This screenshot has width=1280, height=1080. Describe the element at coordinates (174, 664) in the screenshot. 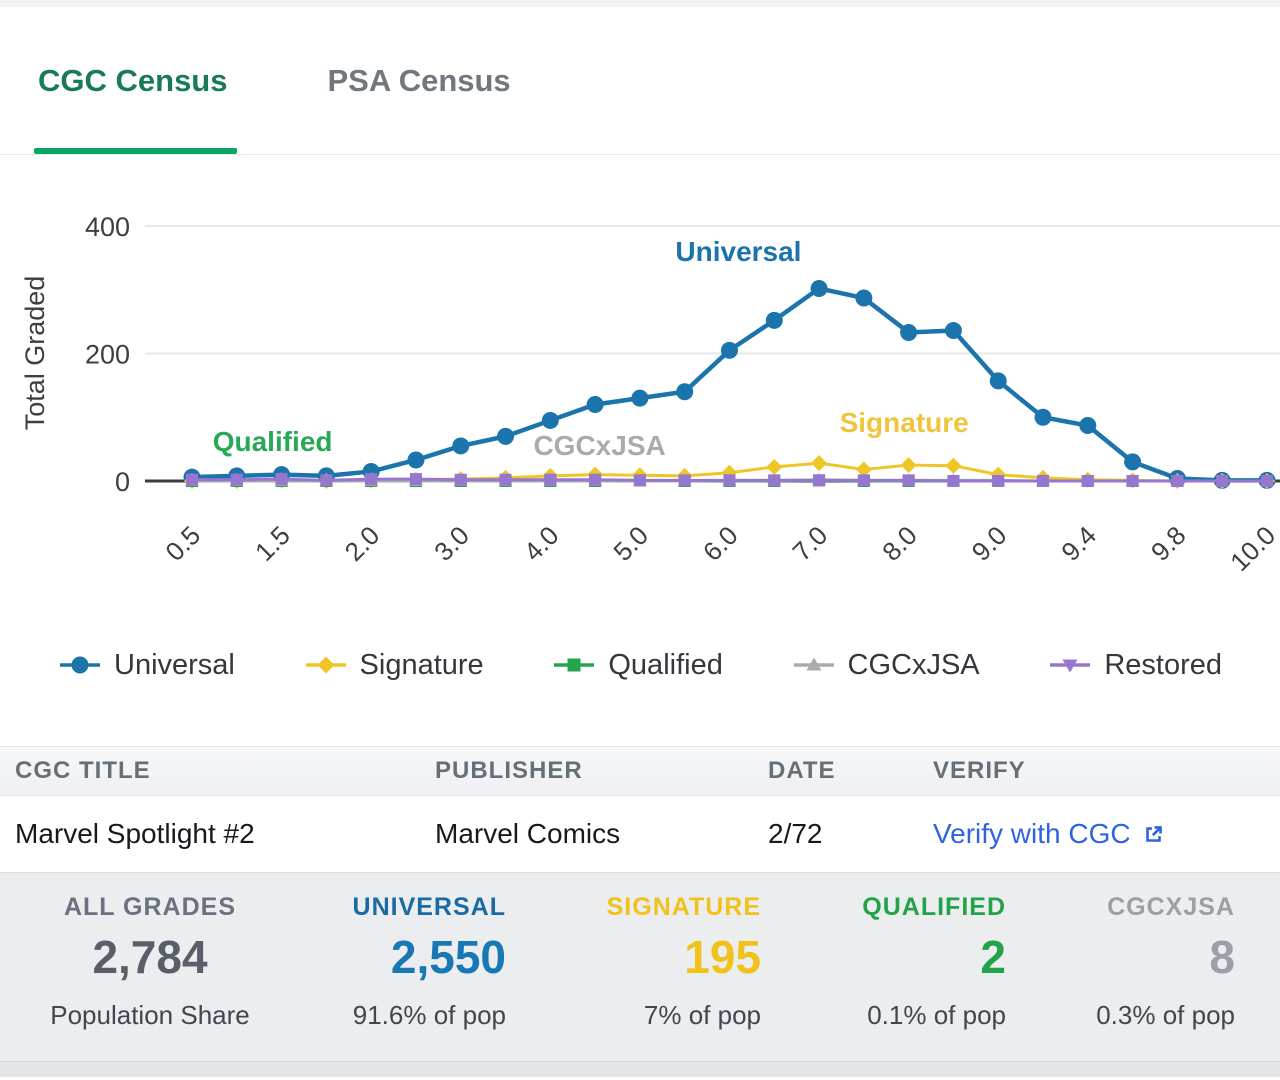

I see `legend-label: Universal` at that location.